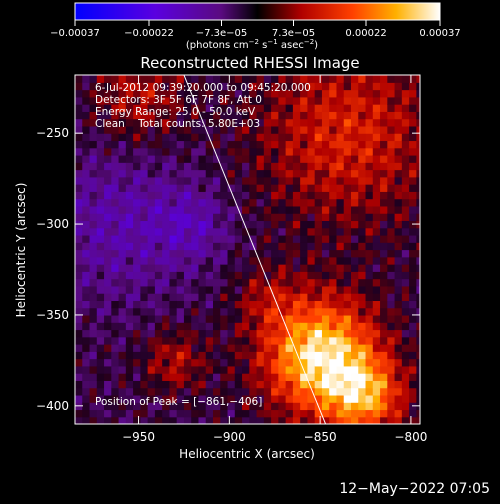  What do you see at coordinates (52, 224) in the screenshot?
I see `y-tick-label: −300` at bounding box center [52, 224].